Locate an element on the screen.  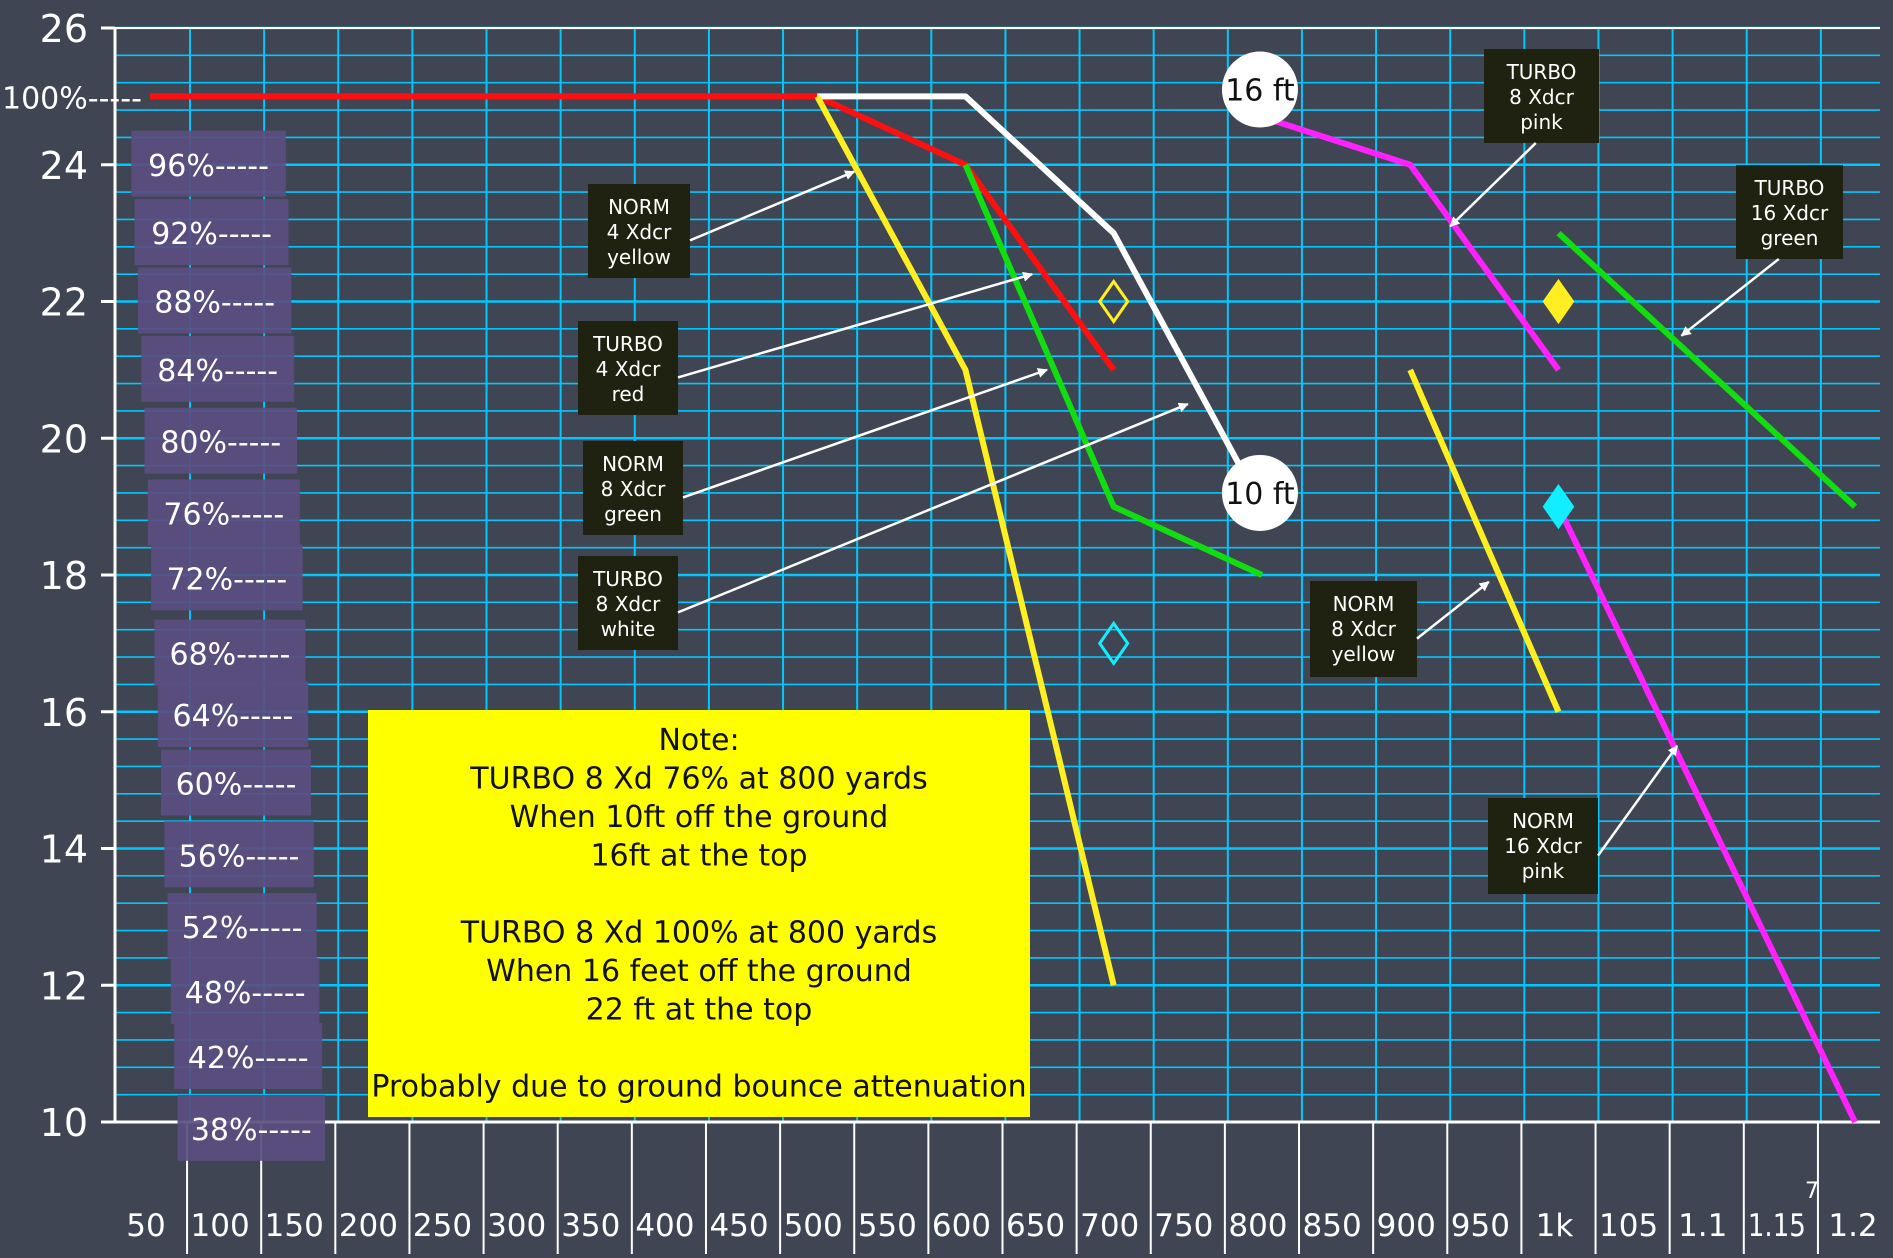
percent-label-text: 76%----- is located at coordinates (223, 514).